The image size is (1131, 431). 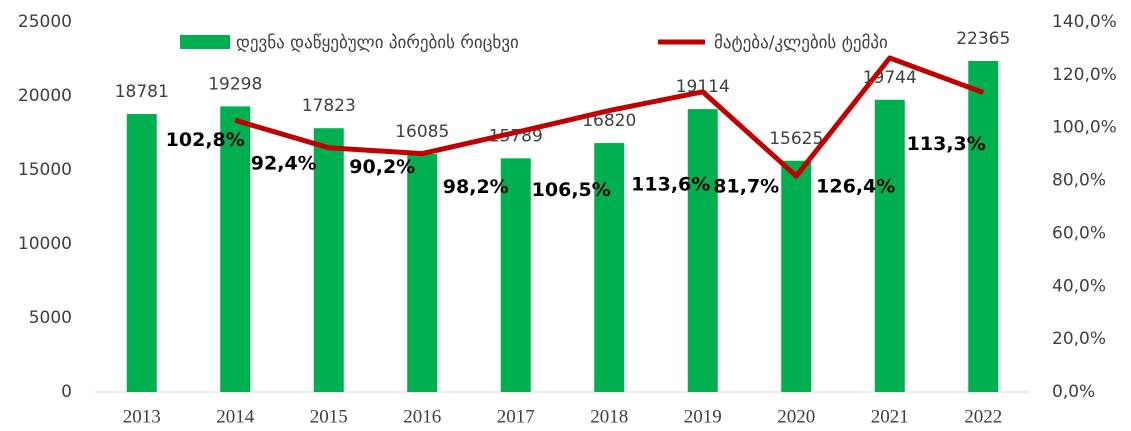 What do you see at coordinates (796, 416) in the screenshot?
I see `x-tick-label: 2020` at bounding box center [796, 416].